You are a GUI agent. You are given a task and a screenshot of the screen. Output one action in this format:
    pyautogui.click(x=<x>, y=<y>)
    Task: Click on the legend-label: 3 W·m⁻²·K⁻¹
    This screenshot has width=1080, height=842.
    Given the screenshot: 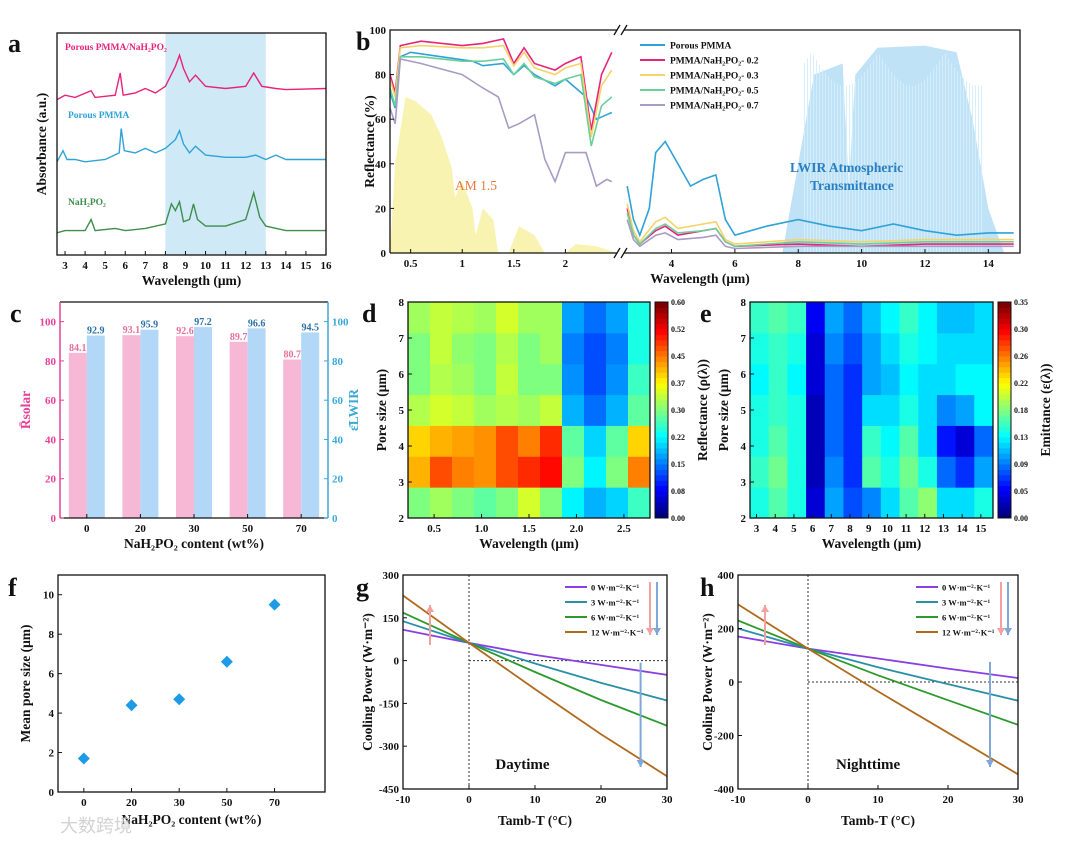 What is the action you would take?
    pyautogui.click(x=966, y=603)
    